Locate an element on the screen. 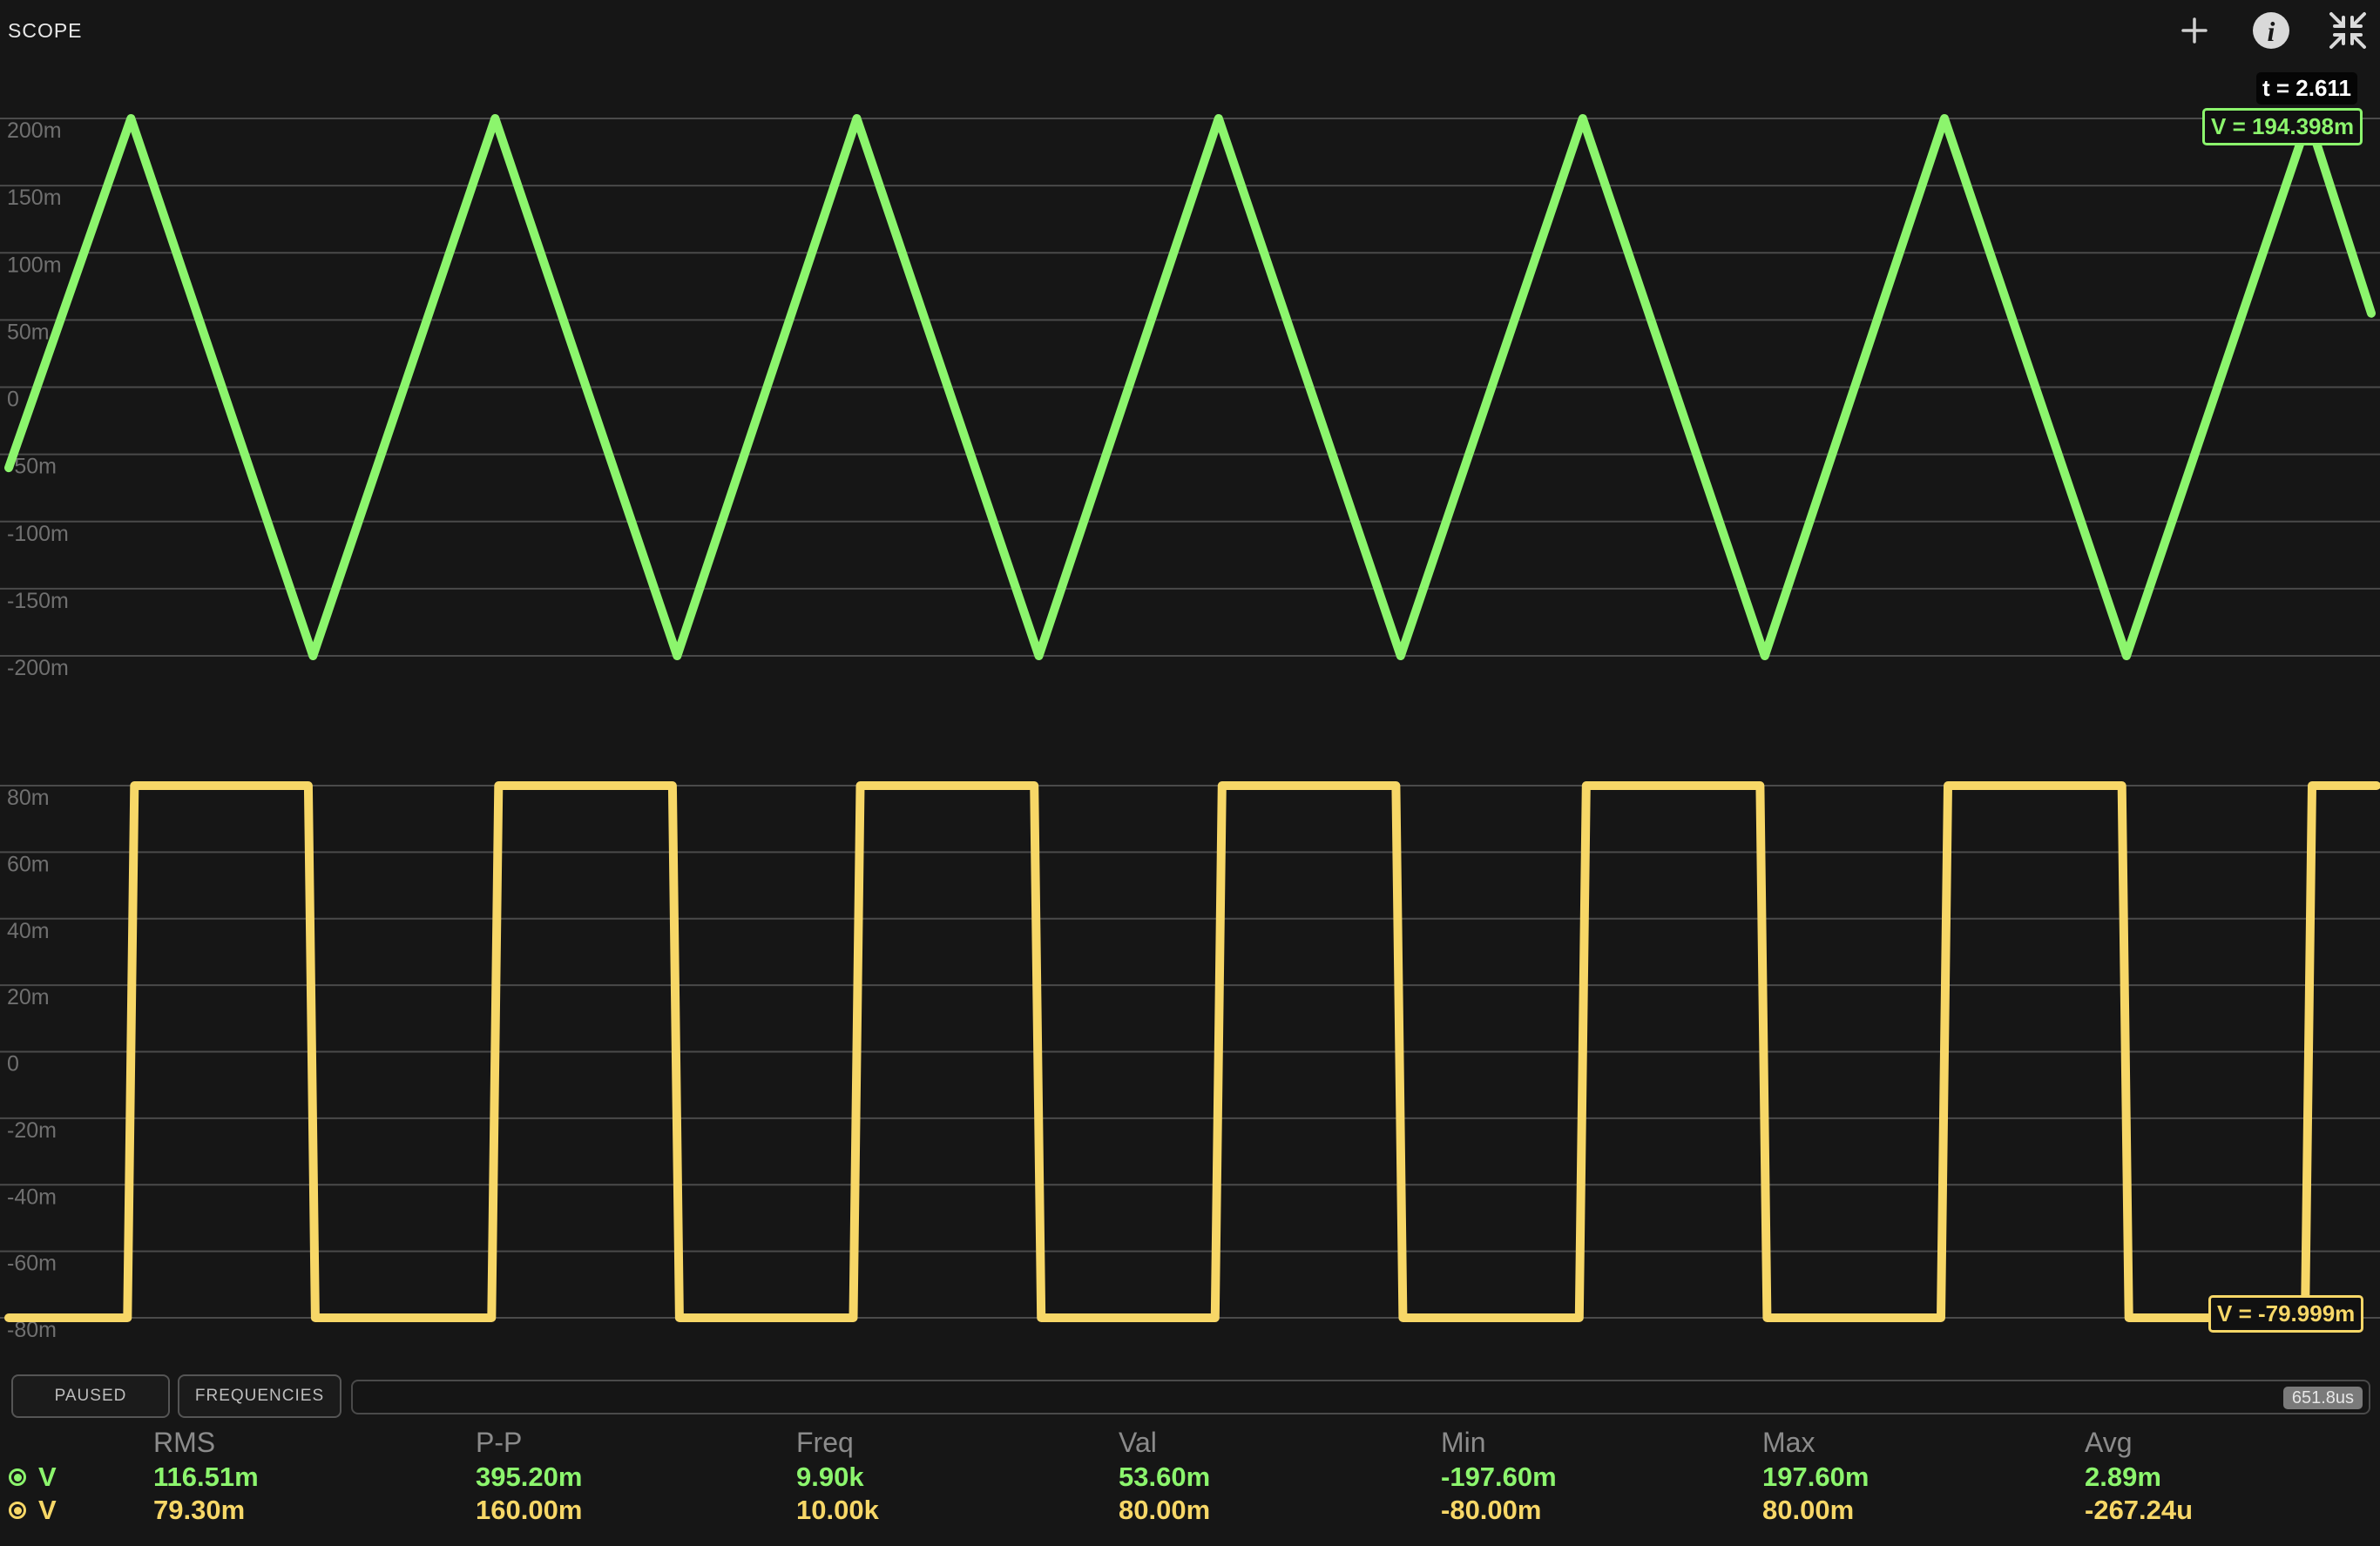  scroll-thumb: 651.8us is located at coordinates (2322, 1398).